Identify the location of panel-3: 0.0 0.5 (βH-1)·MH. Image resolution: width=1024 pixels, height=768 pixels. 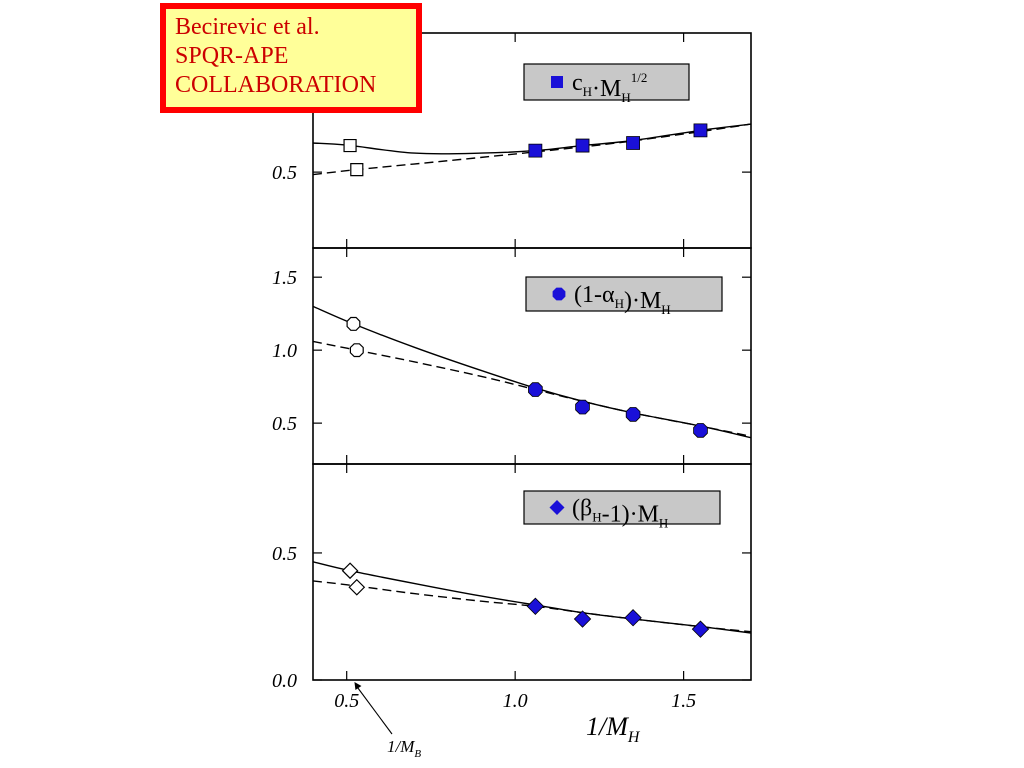
(512, 577).